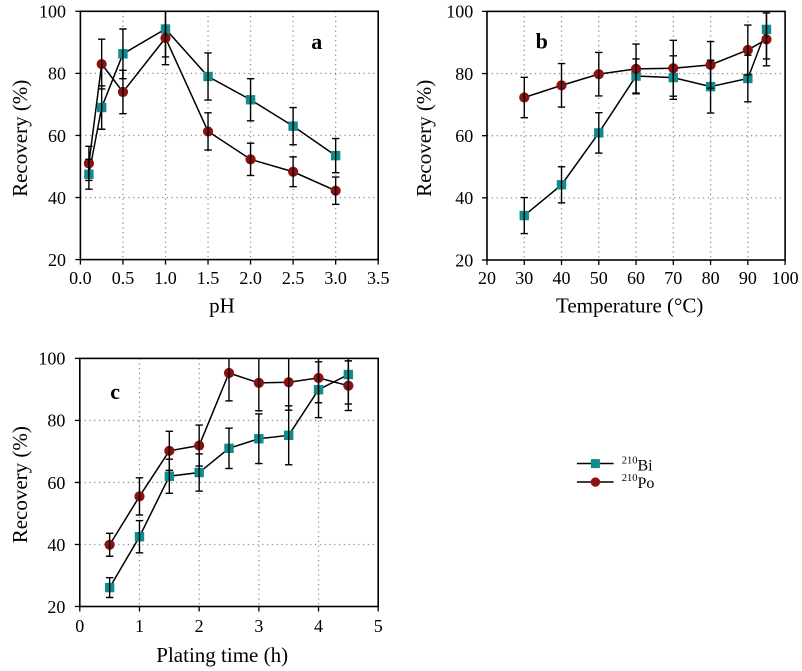 Image resolution: width=802 pixels, height=671 pixels. I want to click on svg-text: 1.5, so click(208, 278).